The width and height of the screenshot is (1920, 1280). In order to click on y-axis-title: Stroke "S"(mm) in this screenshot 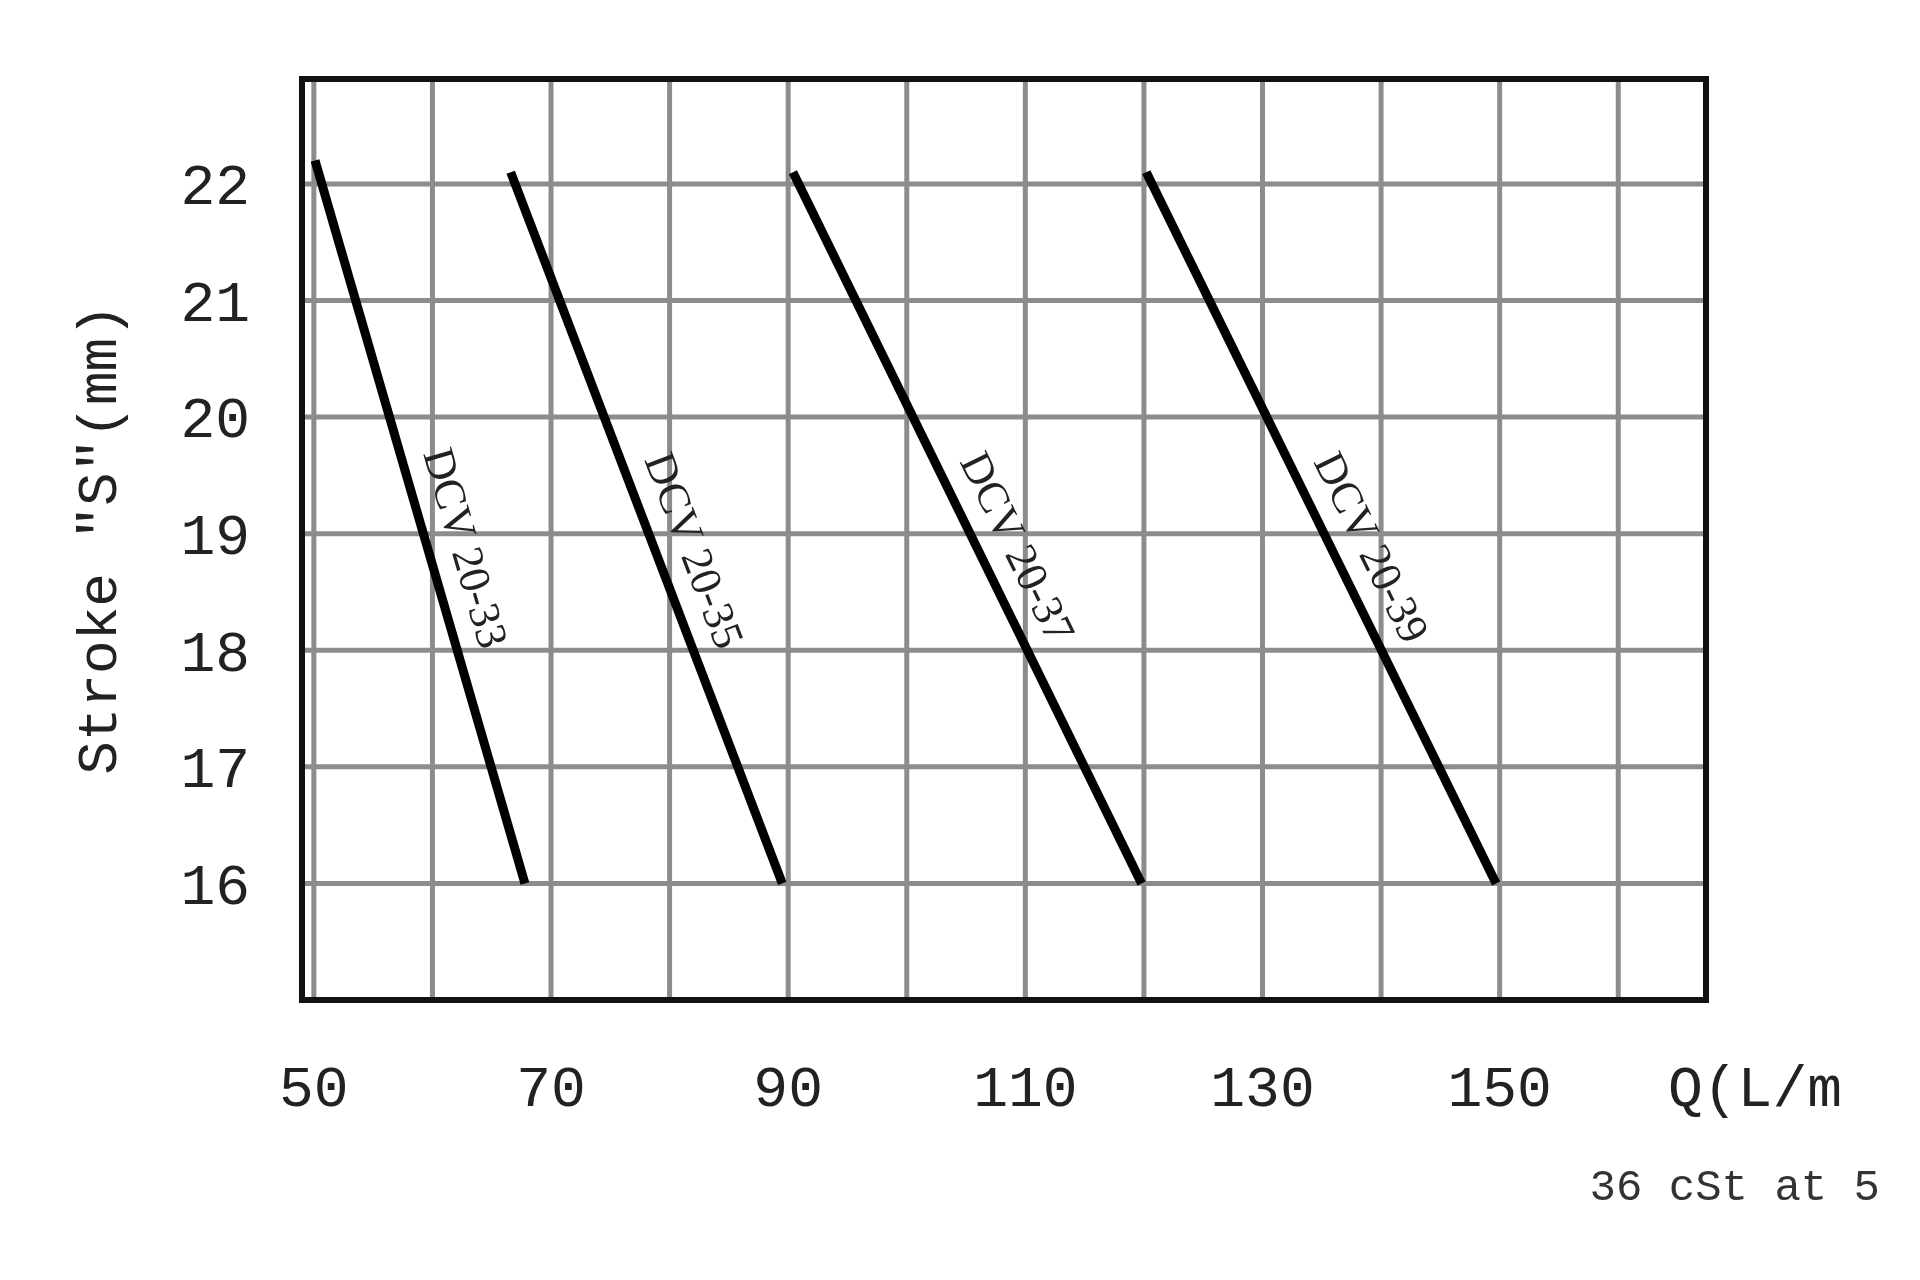, I will do `click(101, 539)`.